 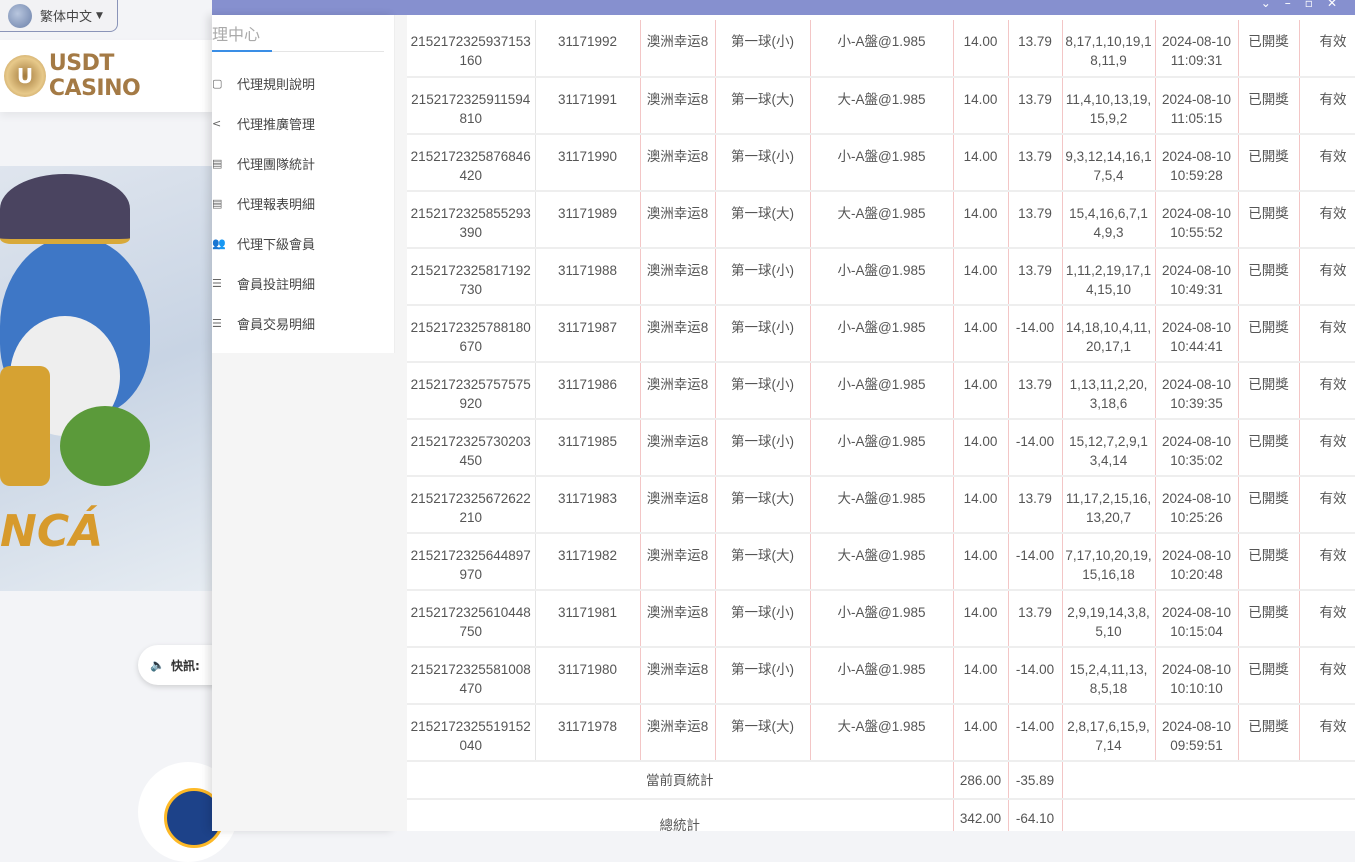 What do you see at coordinates (588, 106) in the screenshot?
I see `cell-issue: 31171991` at bounding box center [588, 106].